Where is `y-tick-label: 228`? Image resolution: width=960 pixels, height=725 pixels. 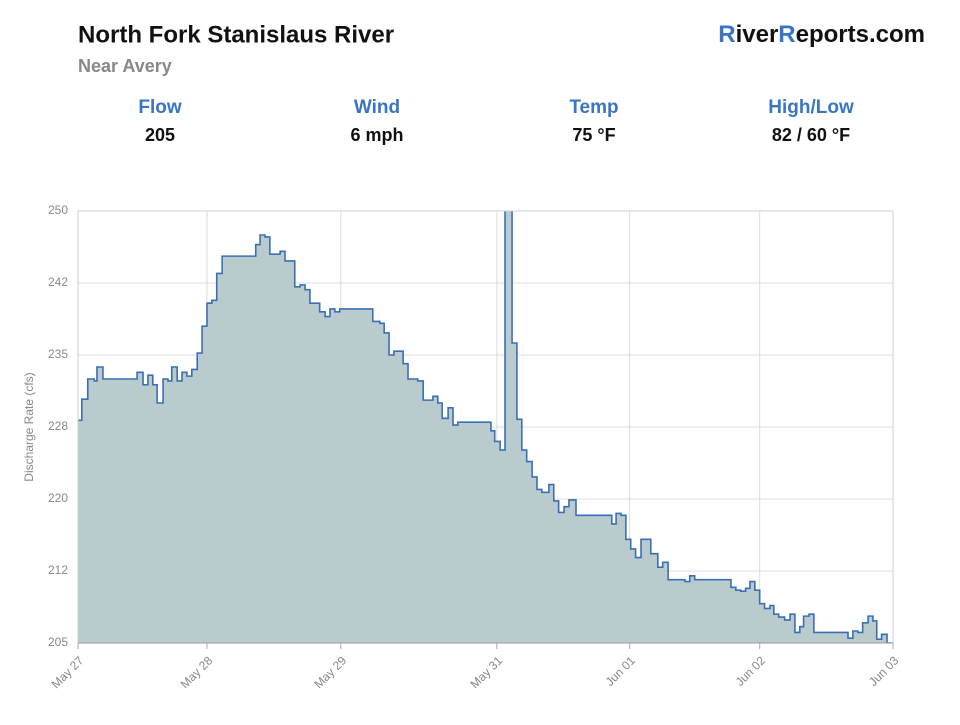
y-tick-label: 228 is located at coordinates (58, 426).